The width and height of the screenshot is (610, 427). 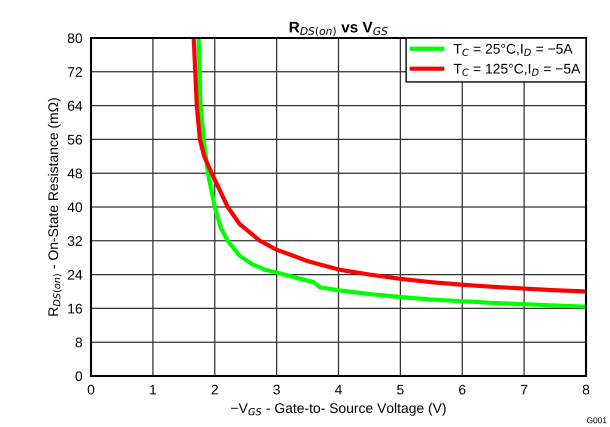 What do you see at coordinates (338, 389) in the screenshot?
I see `x-tick-label: 4` at bounding box center [338, 389].